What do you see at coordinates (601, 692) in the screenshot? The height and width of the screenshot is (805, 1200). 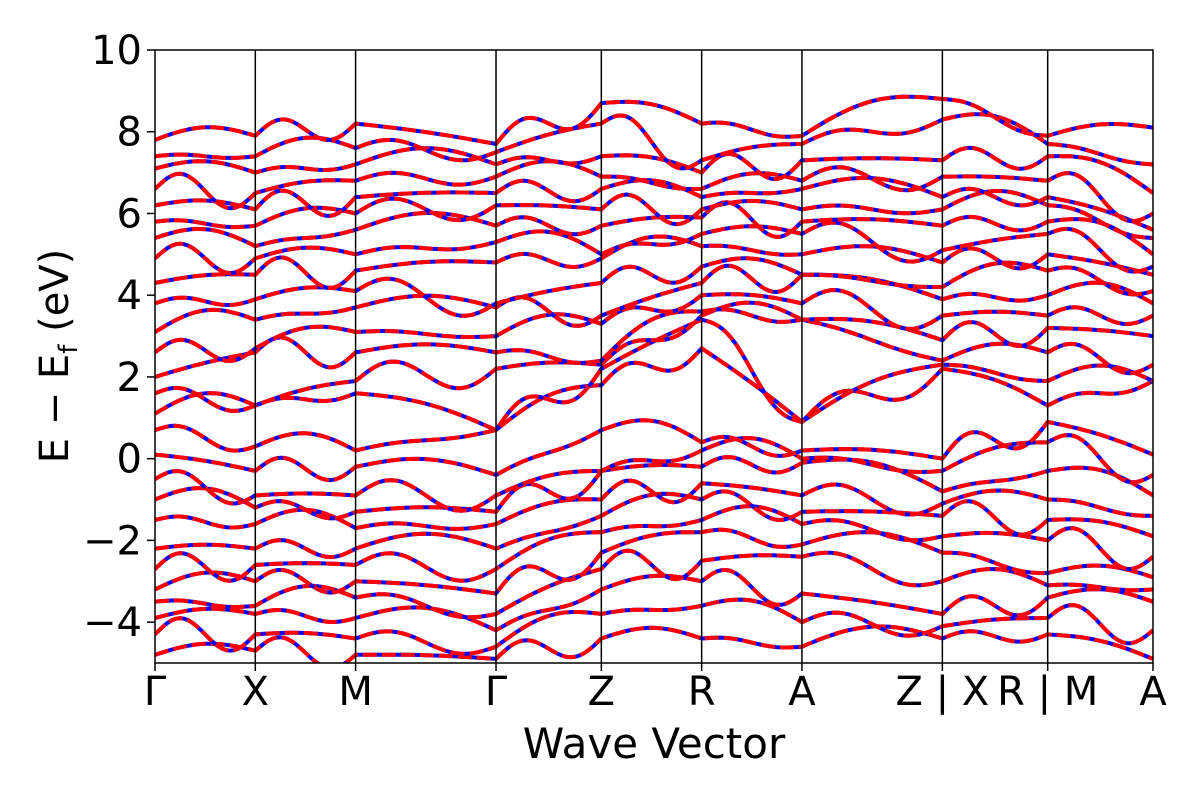 I see `x-tick-label: Z` at bounding box center [601, 692].